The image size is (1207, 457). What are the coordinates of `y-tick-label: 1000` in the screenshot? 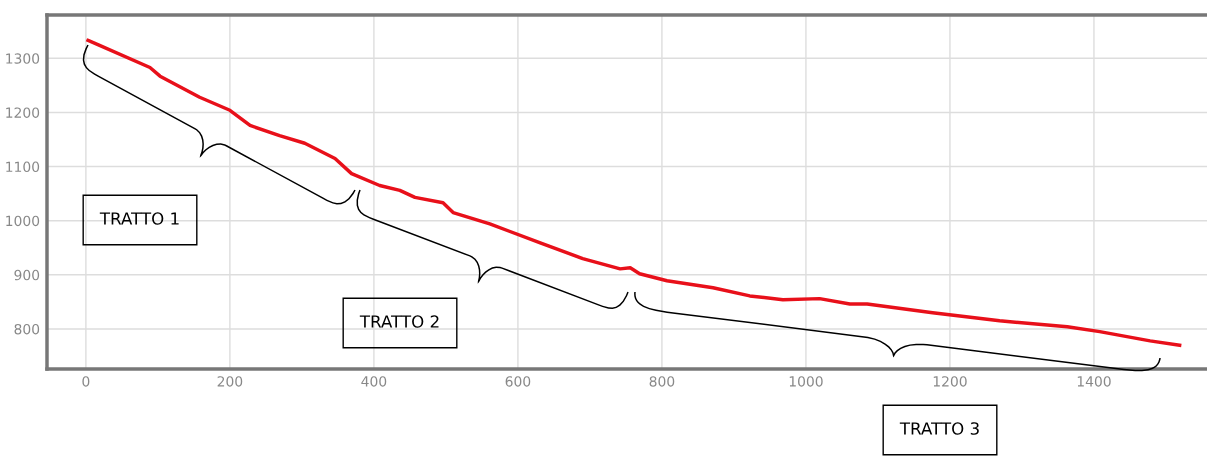 It's located at (23, 221).